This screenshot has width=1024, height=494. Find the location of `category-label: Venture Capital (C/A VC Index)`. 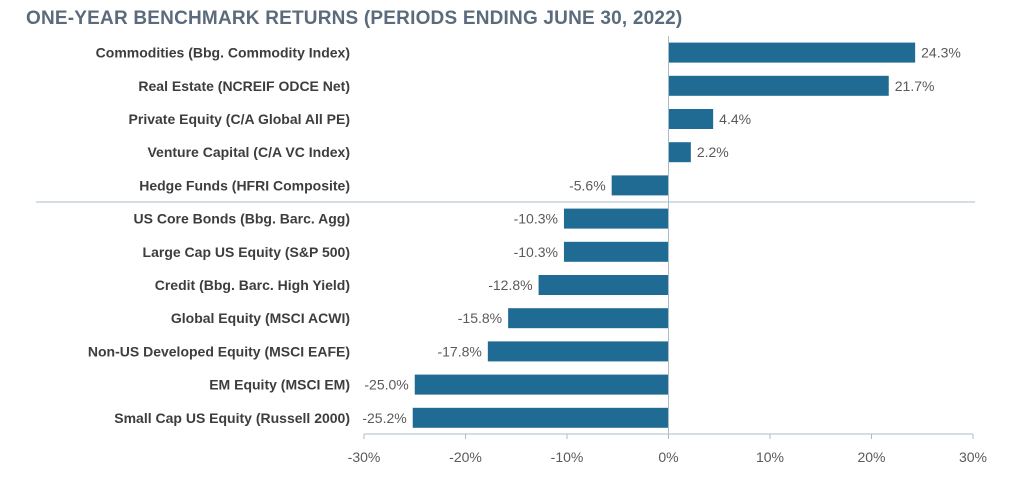

category-label: Venture Capital (C/A VC Index) is located at coordinates (248, 152).